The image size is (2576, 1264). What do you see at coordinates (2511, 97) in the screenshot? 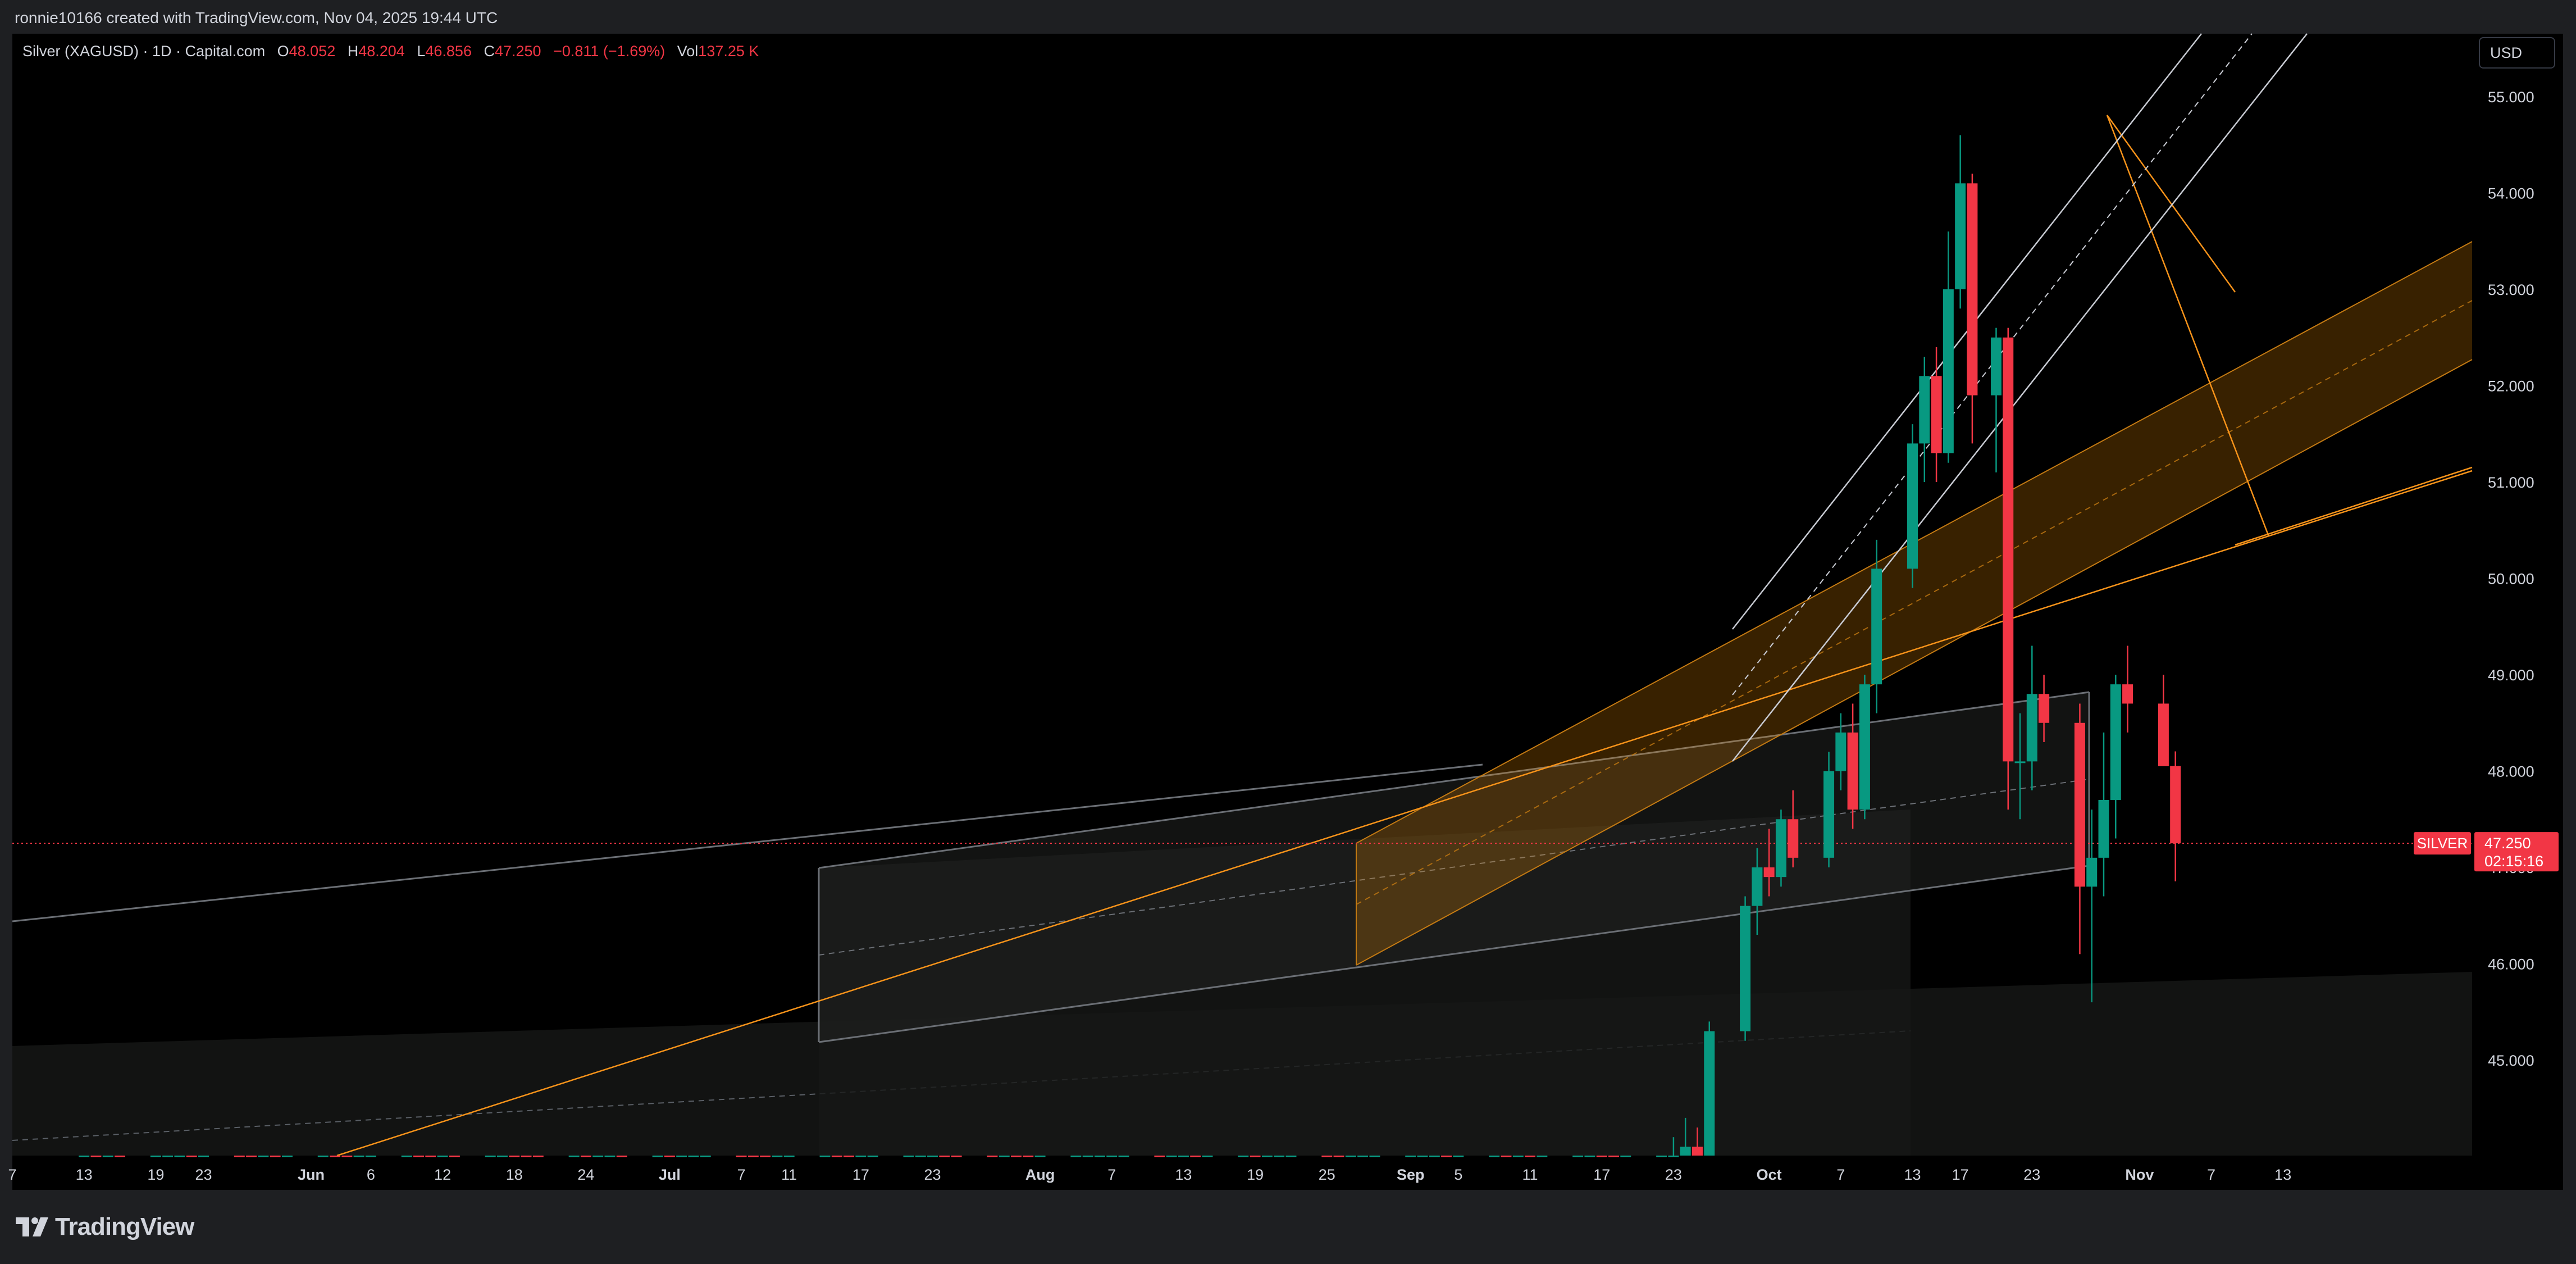
I see `price-axis-tick: 55.000` at bounding box center [2511, 97].